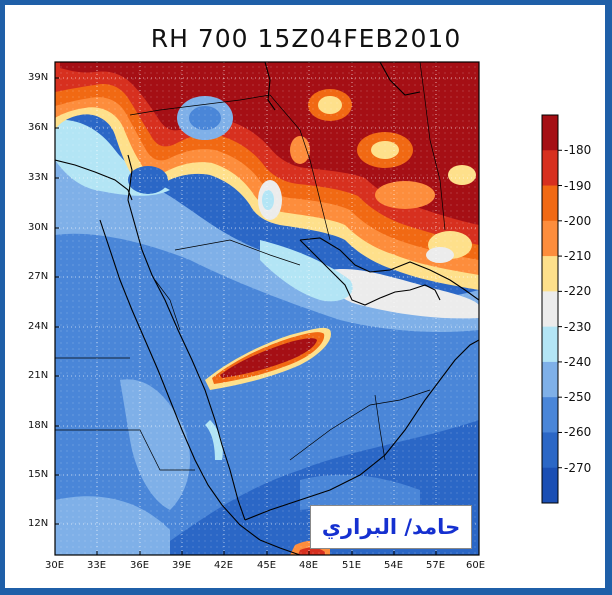 The image size is (612, 595). What do you see at coordinates (578, 361) in the screenshot?
I see `colorbar-label: -240` at bounding box center [578, 361].